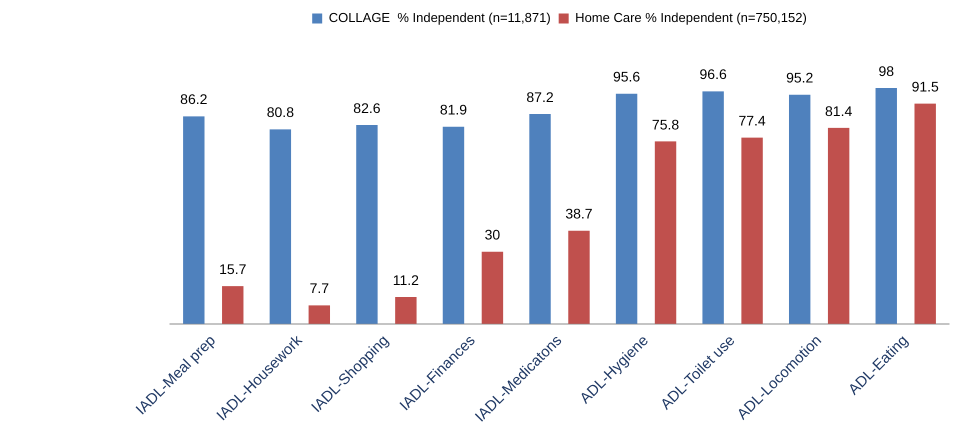 The width and height of the screenshot is (961, 438). I want to click on data-label: 91.5, so click(926, 86).